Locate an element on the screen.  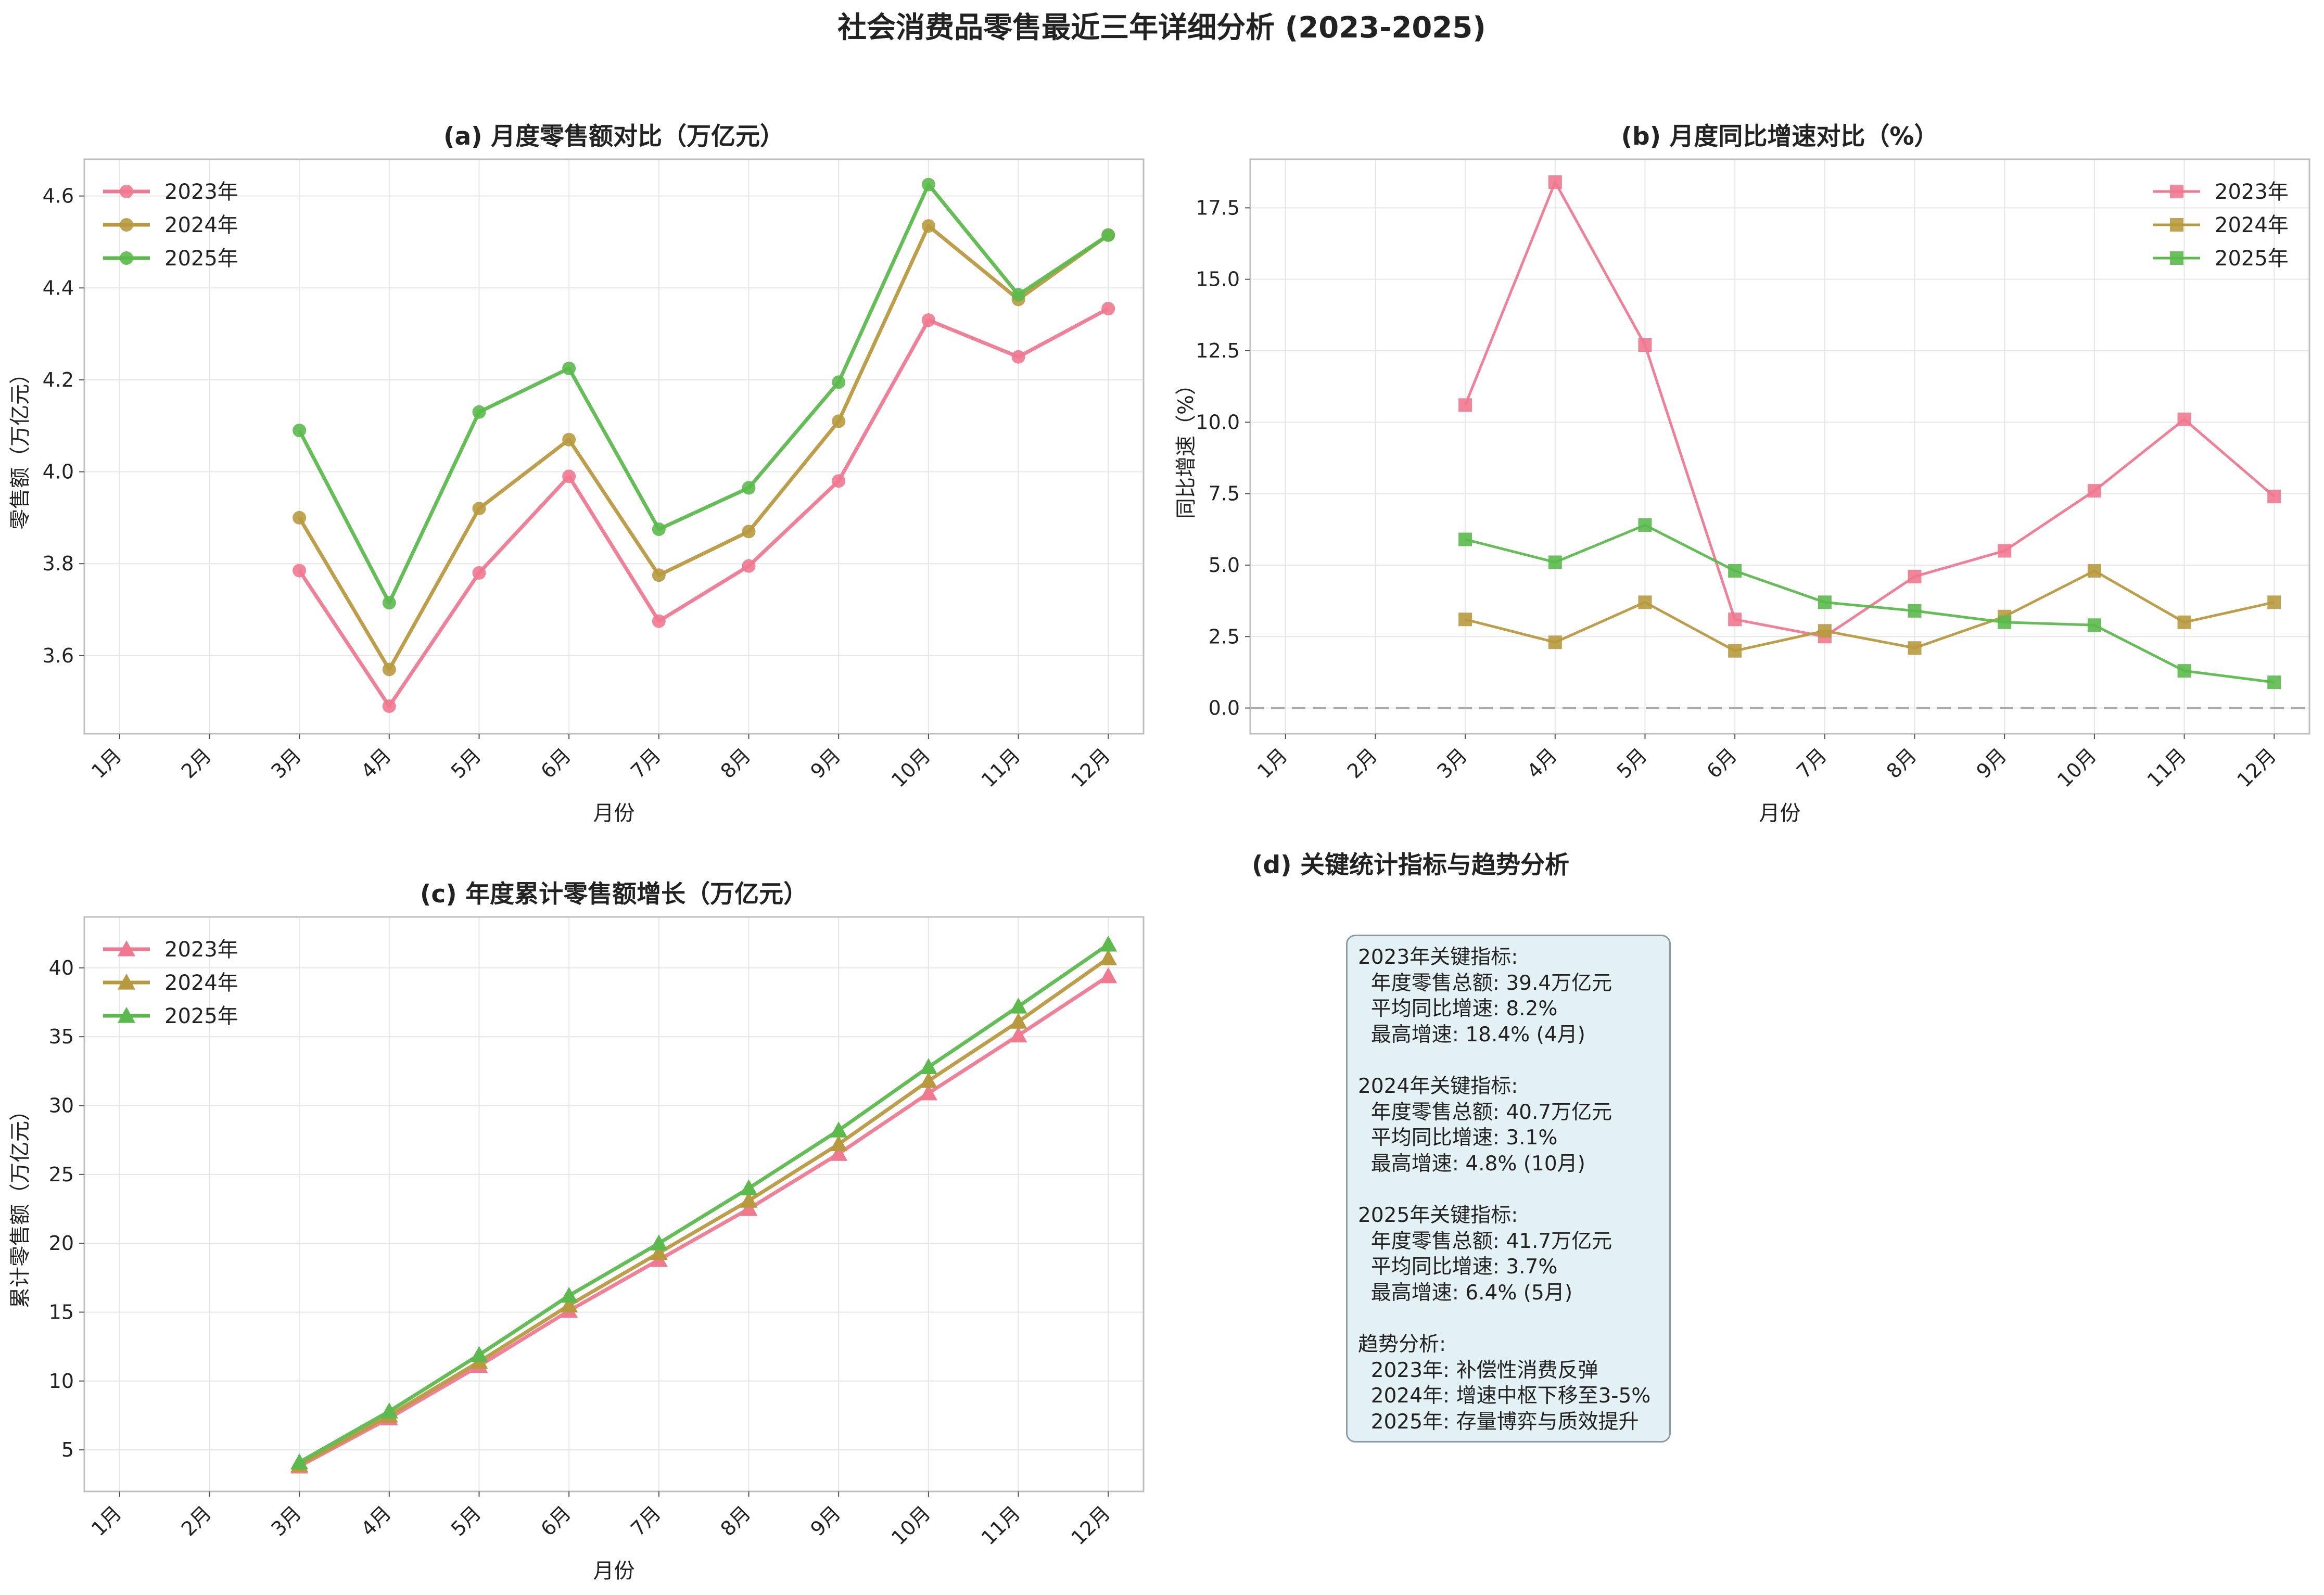
x-tick-label: 5月 is located at coordinates (1632, 763).